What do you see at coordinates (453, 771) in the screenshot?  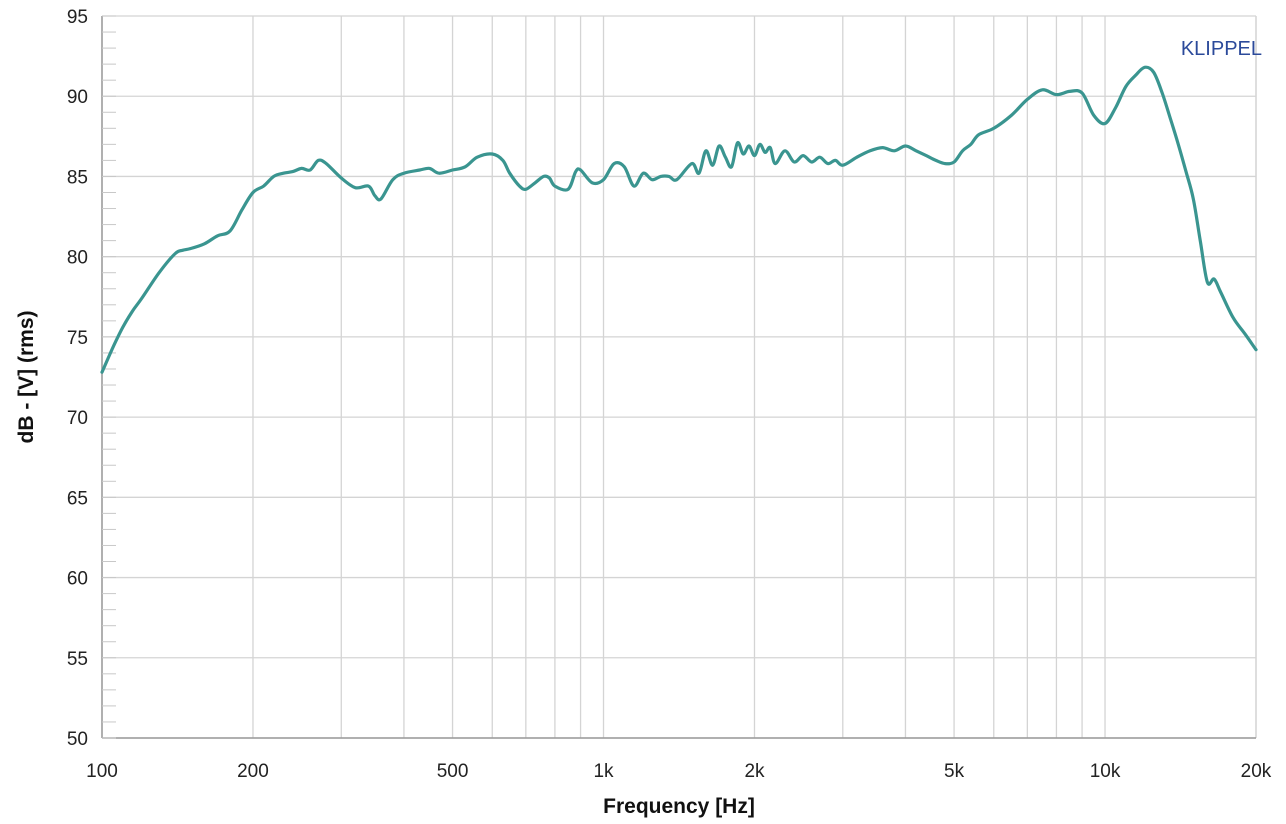 I see `x-tick-label: 500` at bounding box center [453, 771].